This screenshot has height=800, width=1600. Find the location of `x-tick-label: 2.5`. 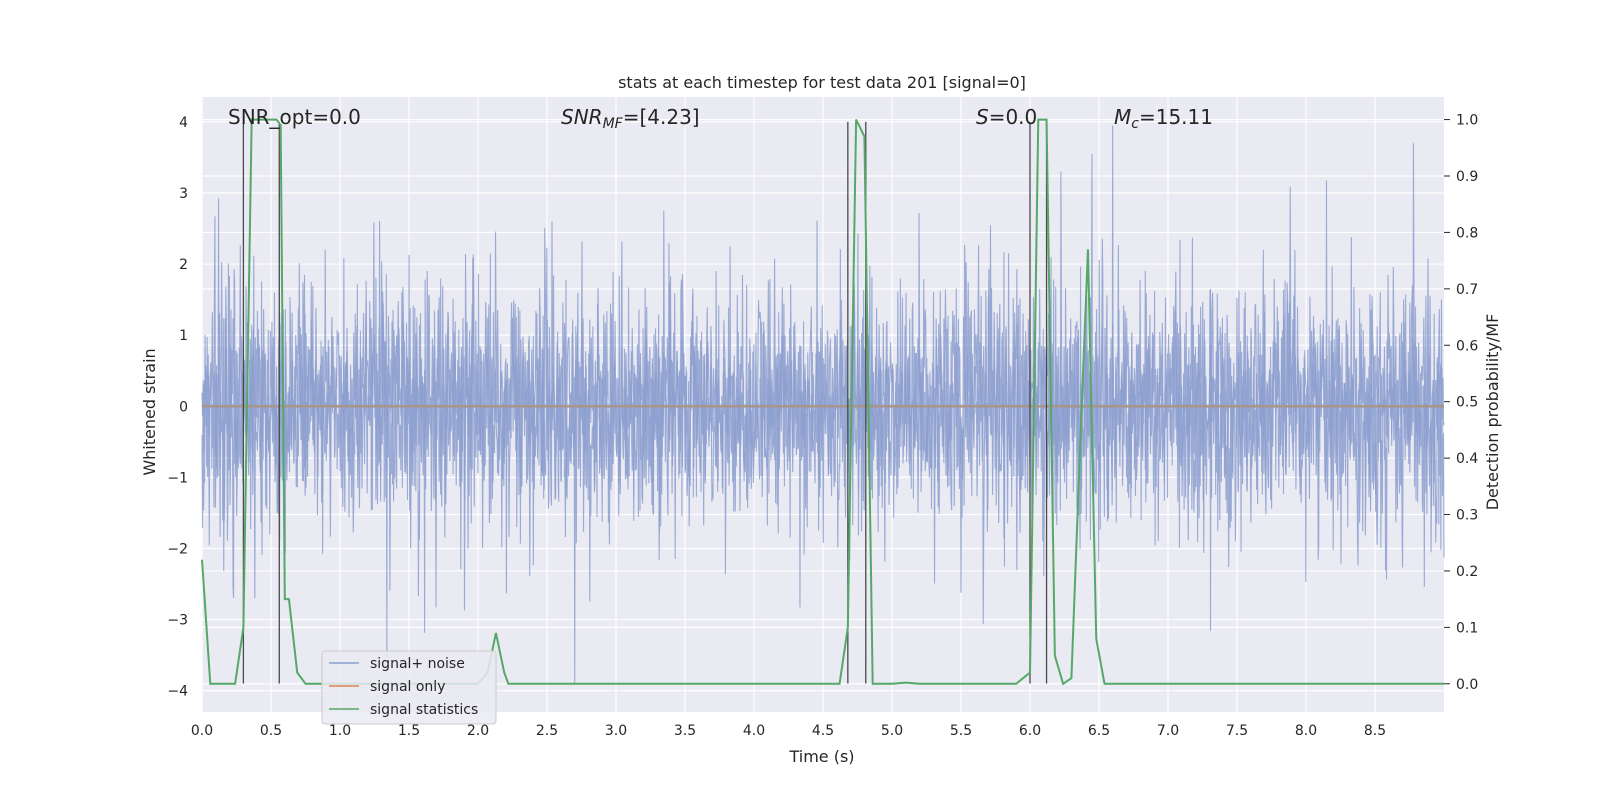

x-tick-label: 2.5 is located at coordinates (547, 731).